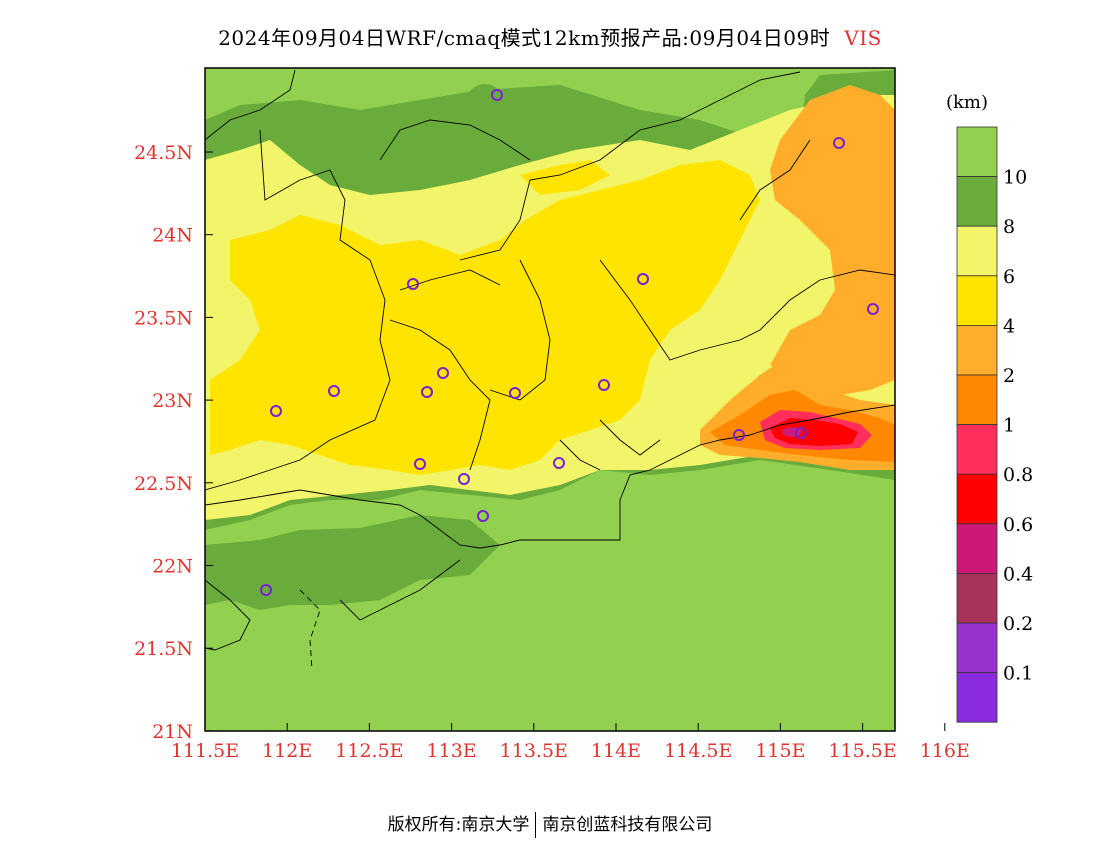  What do you see at coordinates (536, 825) in the screenshot?
I see `footer-divider` at bounding box center [536, 825].